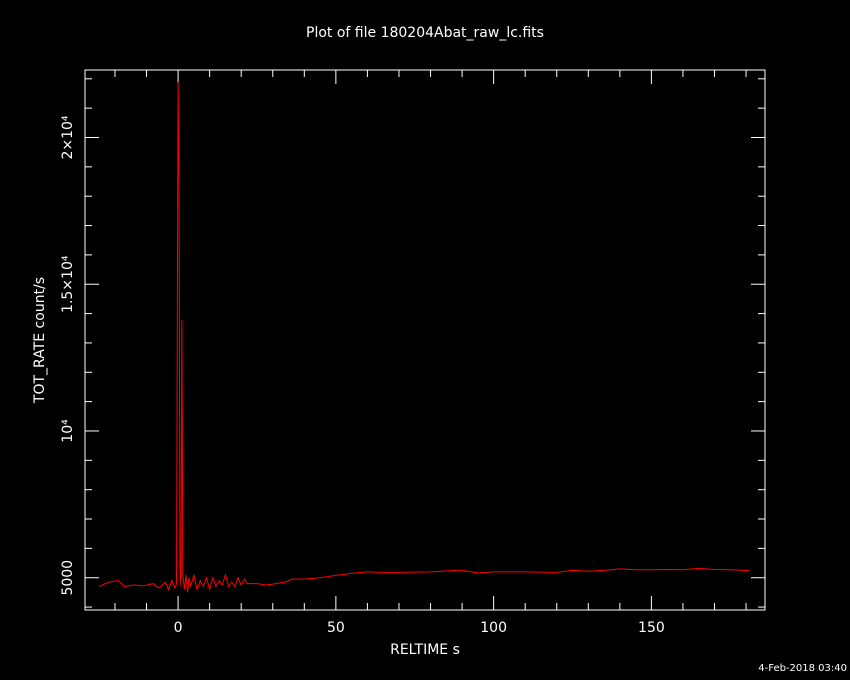  What do you see at coordinates (178, 628) in the screenshot?
I see `x-tick-label: 0` at bounding box center [178, 628].